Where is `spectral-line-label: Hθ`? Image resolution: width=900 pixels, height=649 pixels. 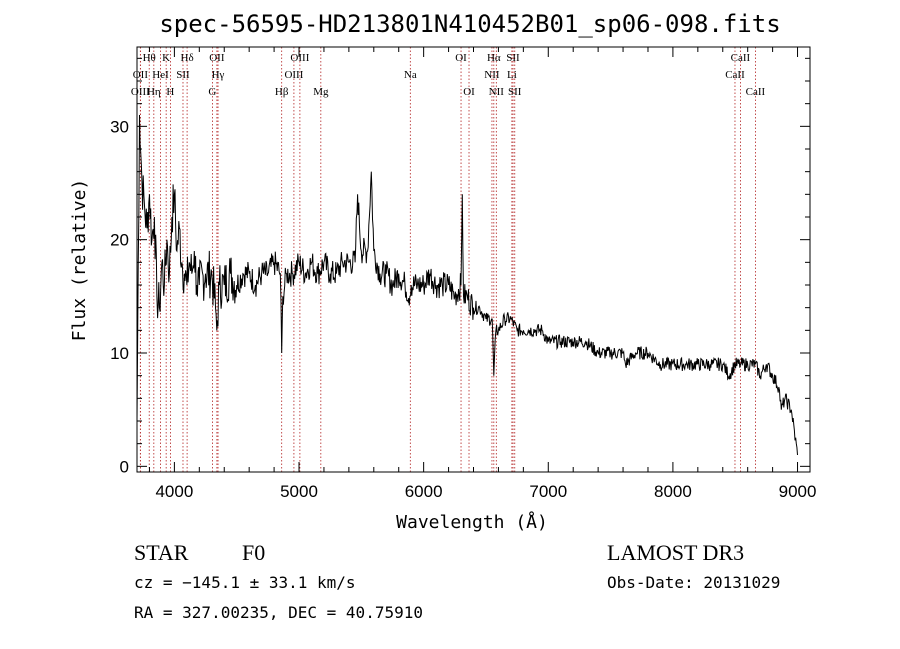
spectral-line-label: Hθ is located at coordinates (149, 58).